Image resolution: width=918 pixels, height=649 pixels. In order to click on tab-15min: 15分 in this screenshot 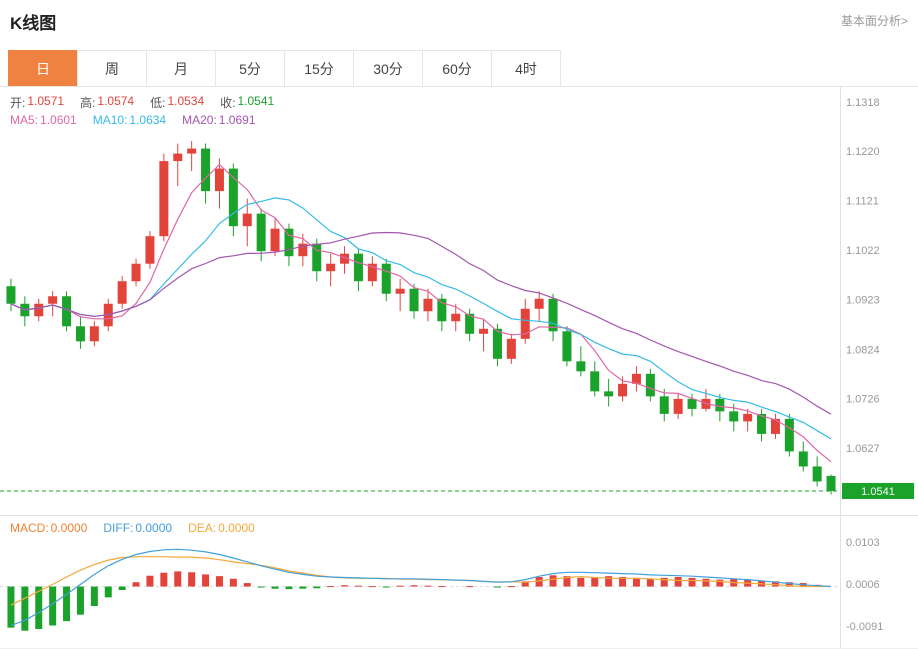, I will do `click(319, 68)`.